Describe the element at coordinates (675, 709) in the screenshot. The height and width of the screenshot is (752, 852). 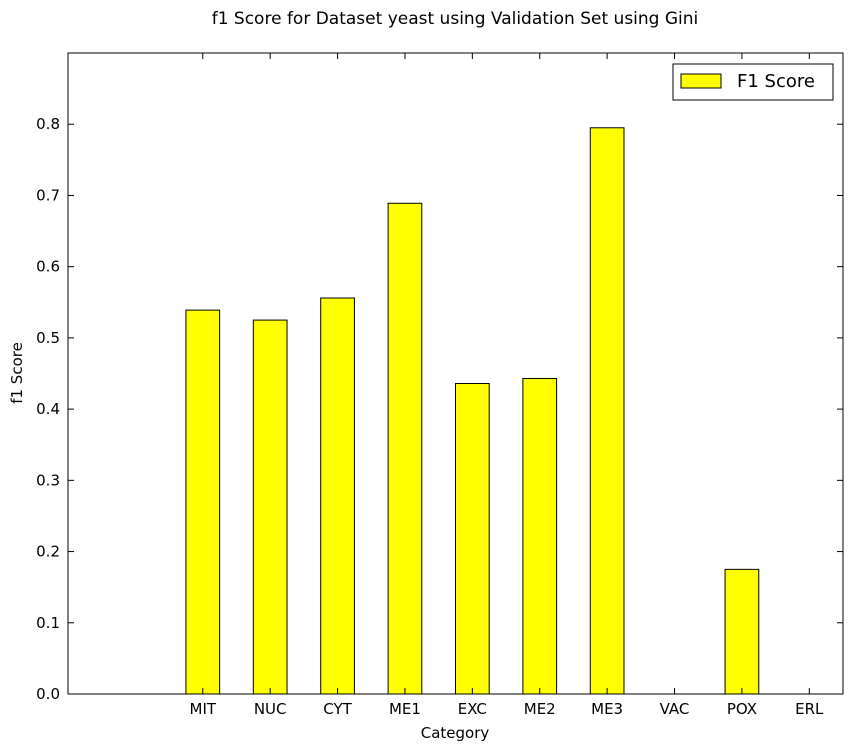
I see `x-tick-label: VAC` at that location.